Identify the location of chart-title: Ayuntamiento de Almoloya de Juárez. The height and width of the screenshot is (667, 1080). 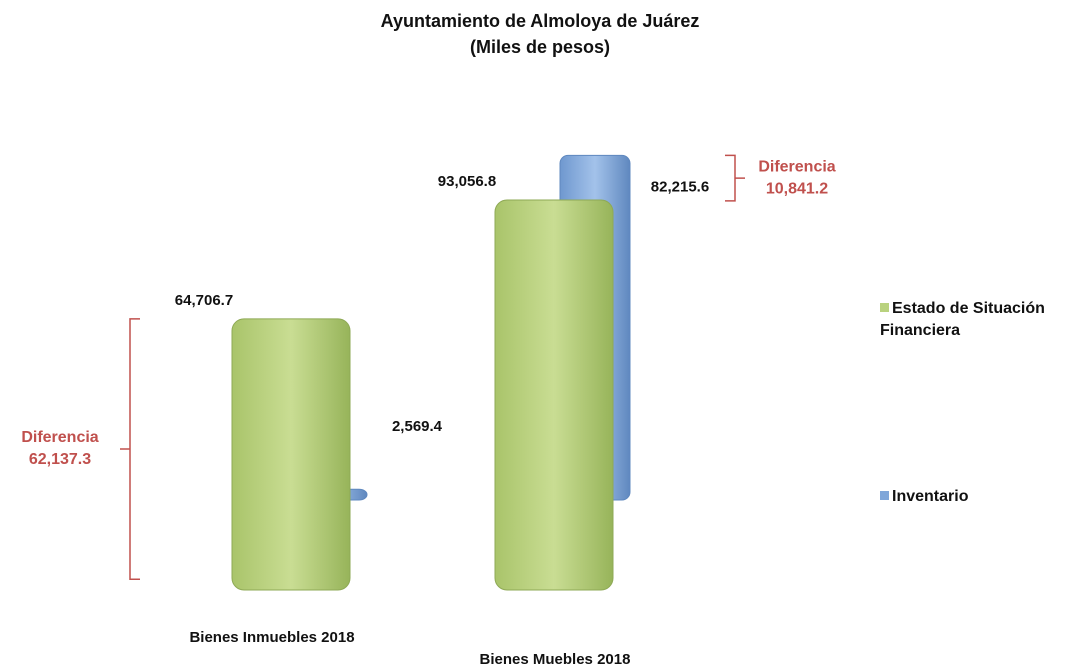
(540, 21).